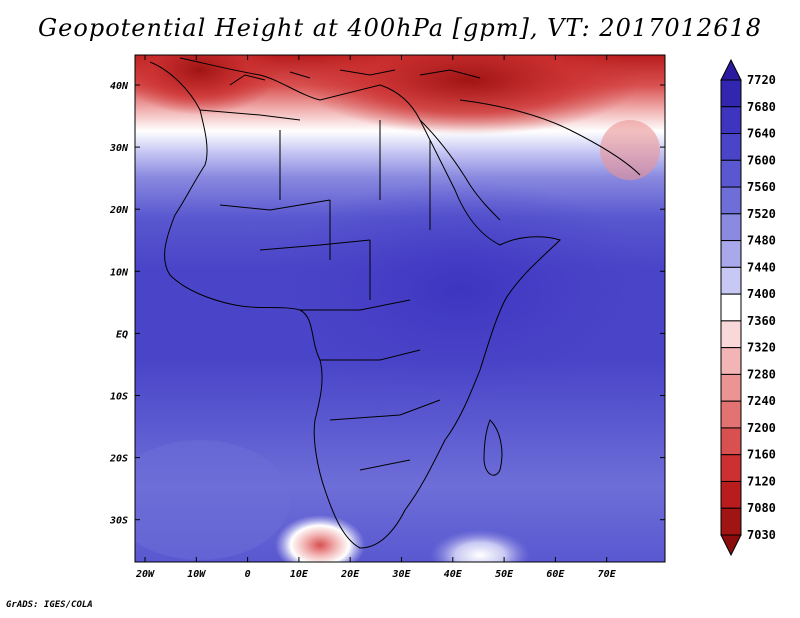  What do you see at coordinates (248, 574) in the screenshot?
I see `lon-label: 0` at bounding box center [248, 574].